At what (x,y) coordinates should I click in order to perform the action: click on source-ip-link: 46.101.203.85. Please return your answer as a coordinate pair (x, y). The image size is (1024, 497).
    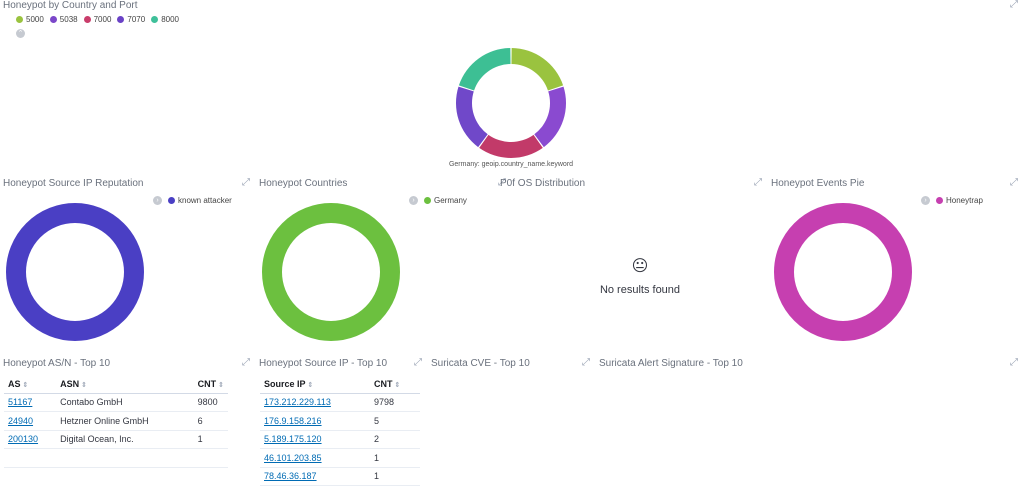
    Looking at the image, I should click on (293, 457).